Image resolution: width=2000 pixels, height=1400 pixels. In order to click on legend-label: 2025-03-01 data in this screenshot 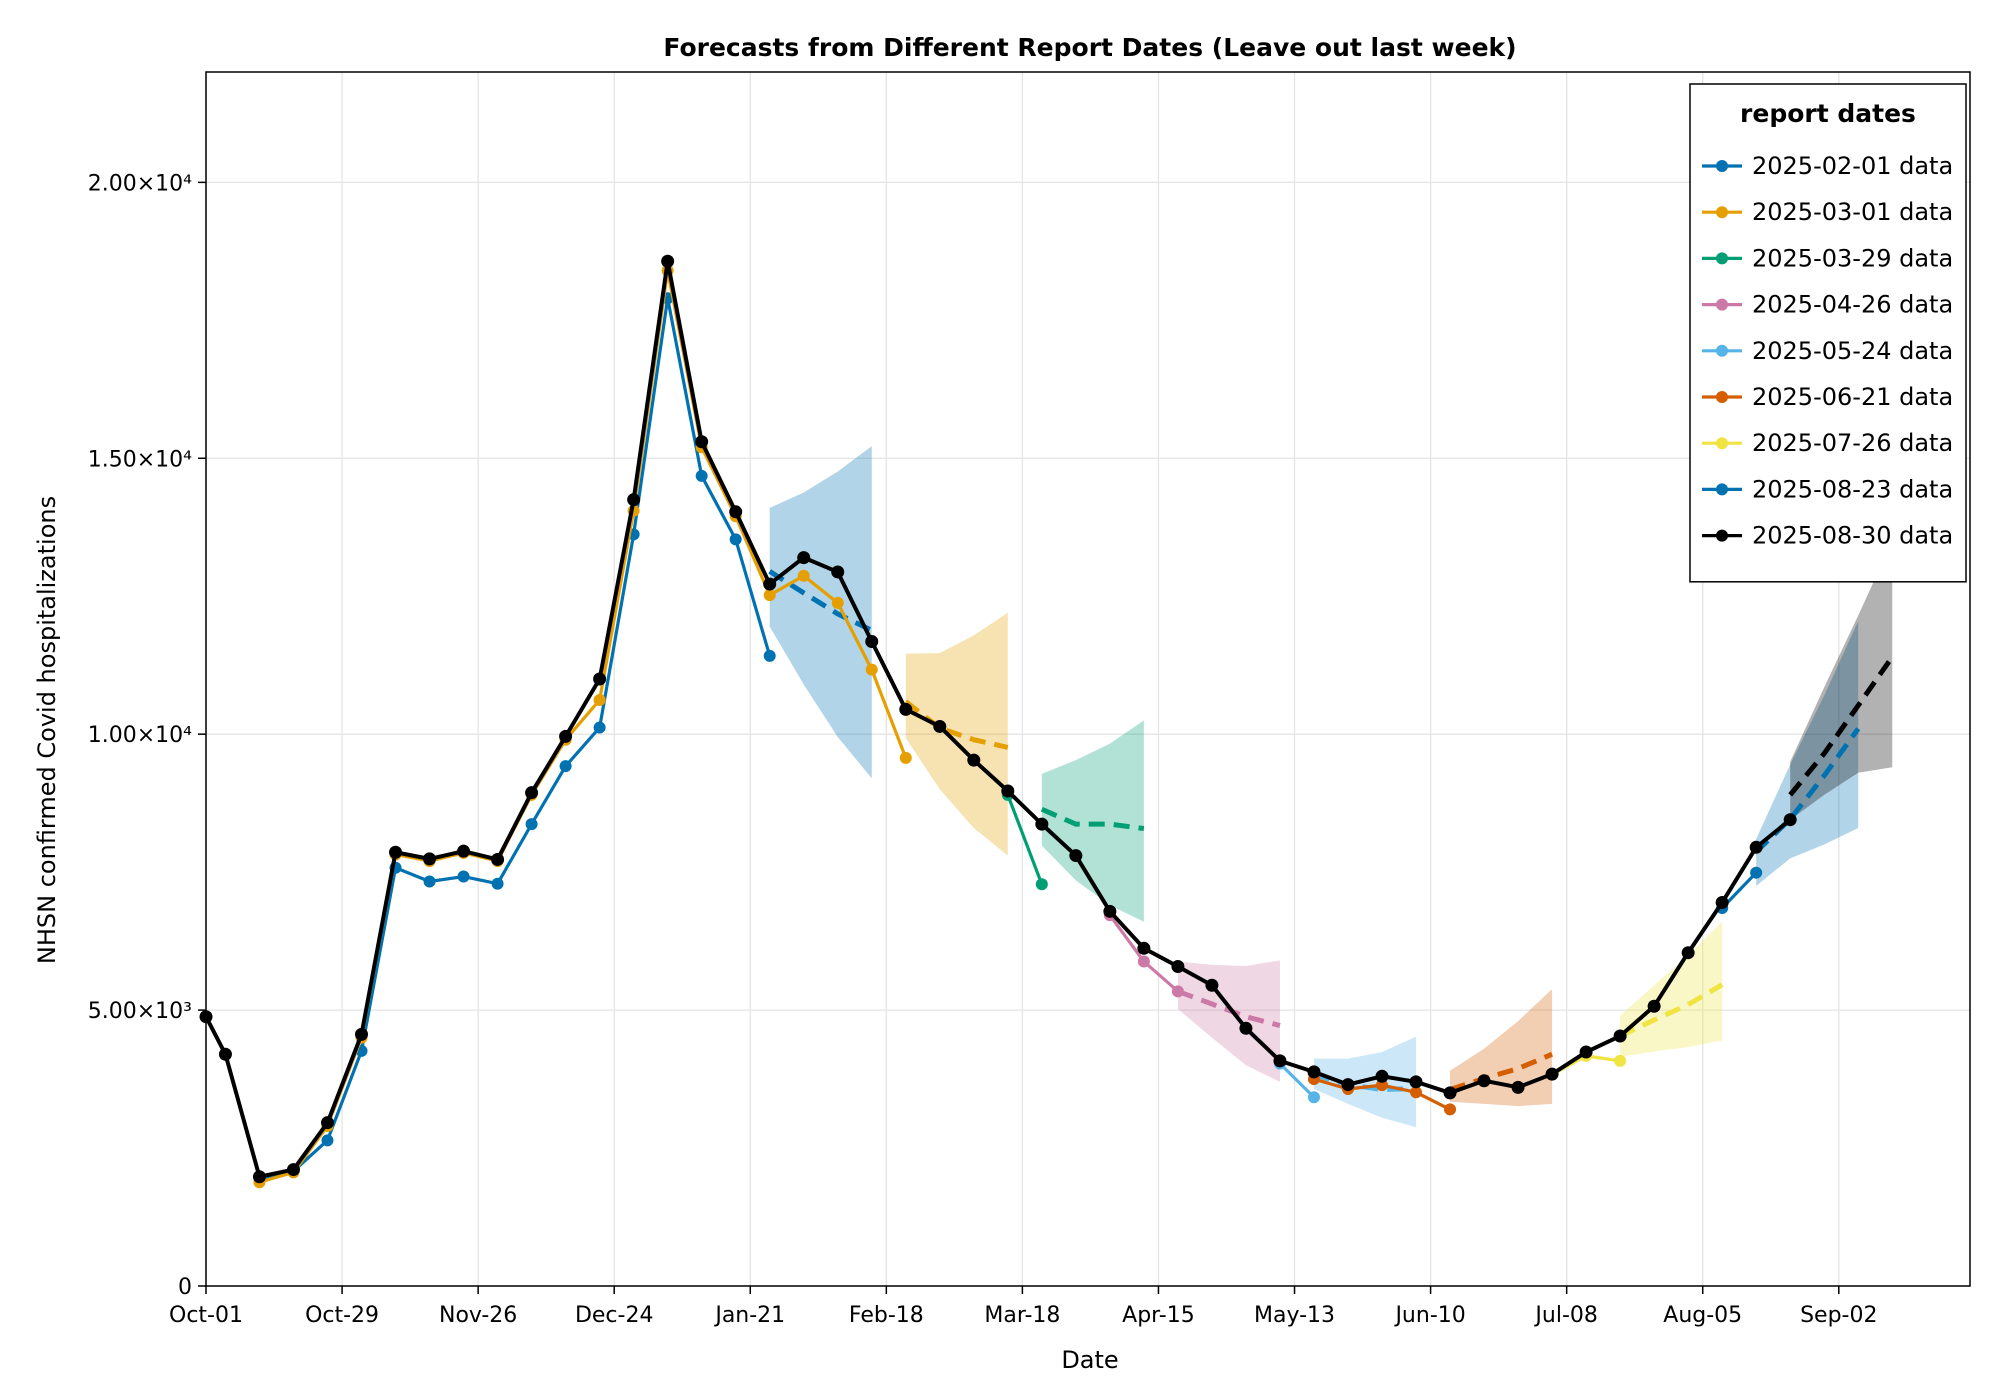, I will do `click(1852, 212)`.